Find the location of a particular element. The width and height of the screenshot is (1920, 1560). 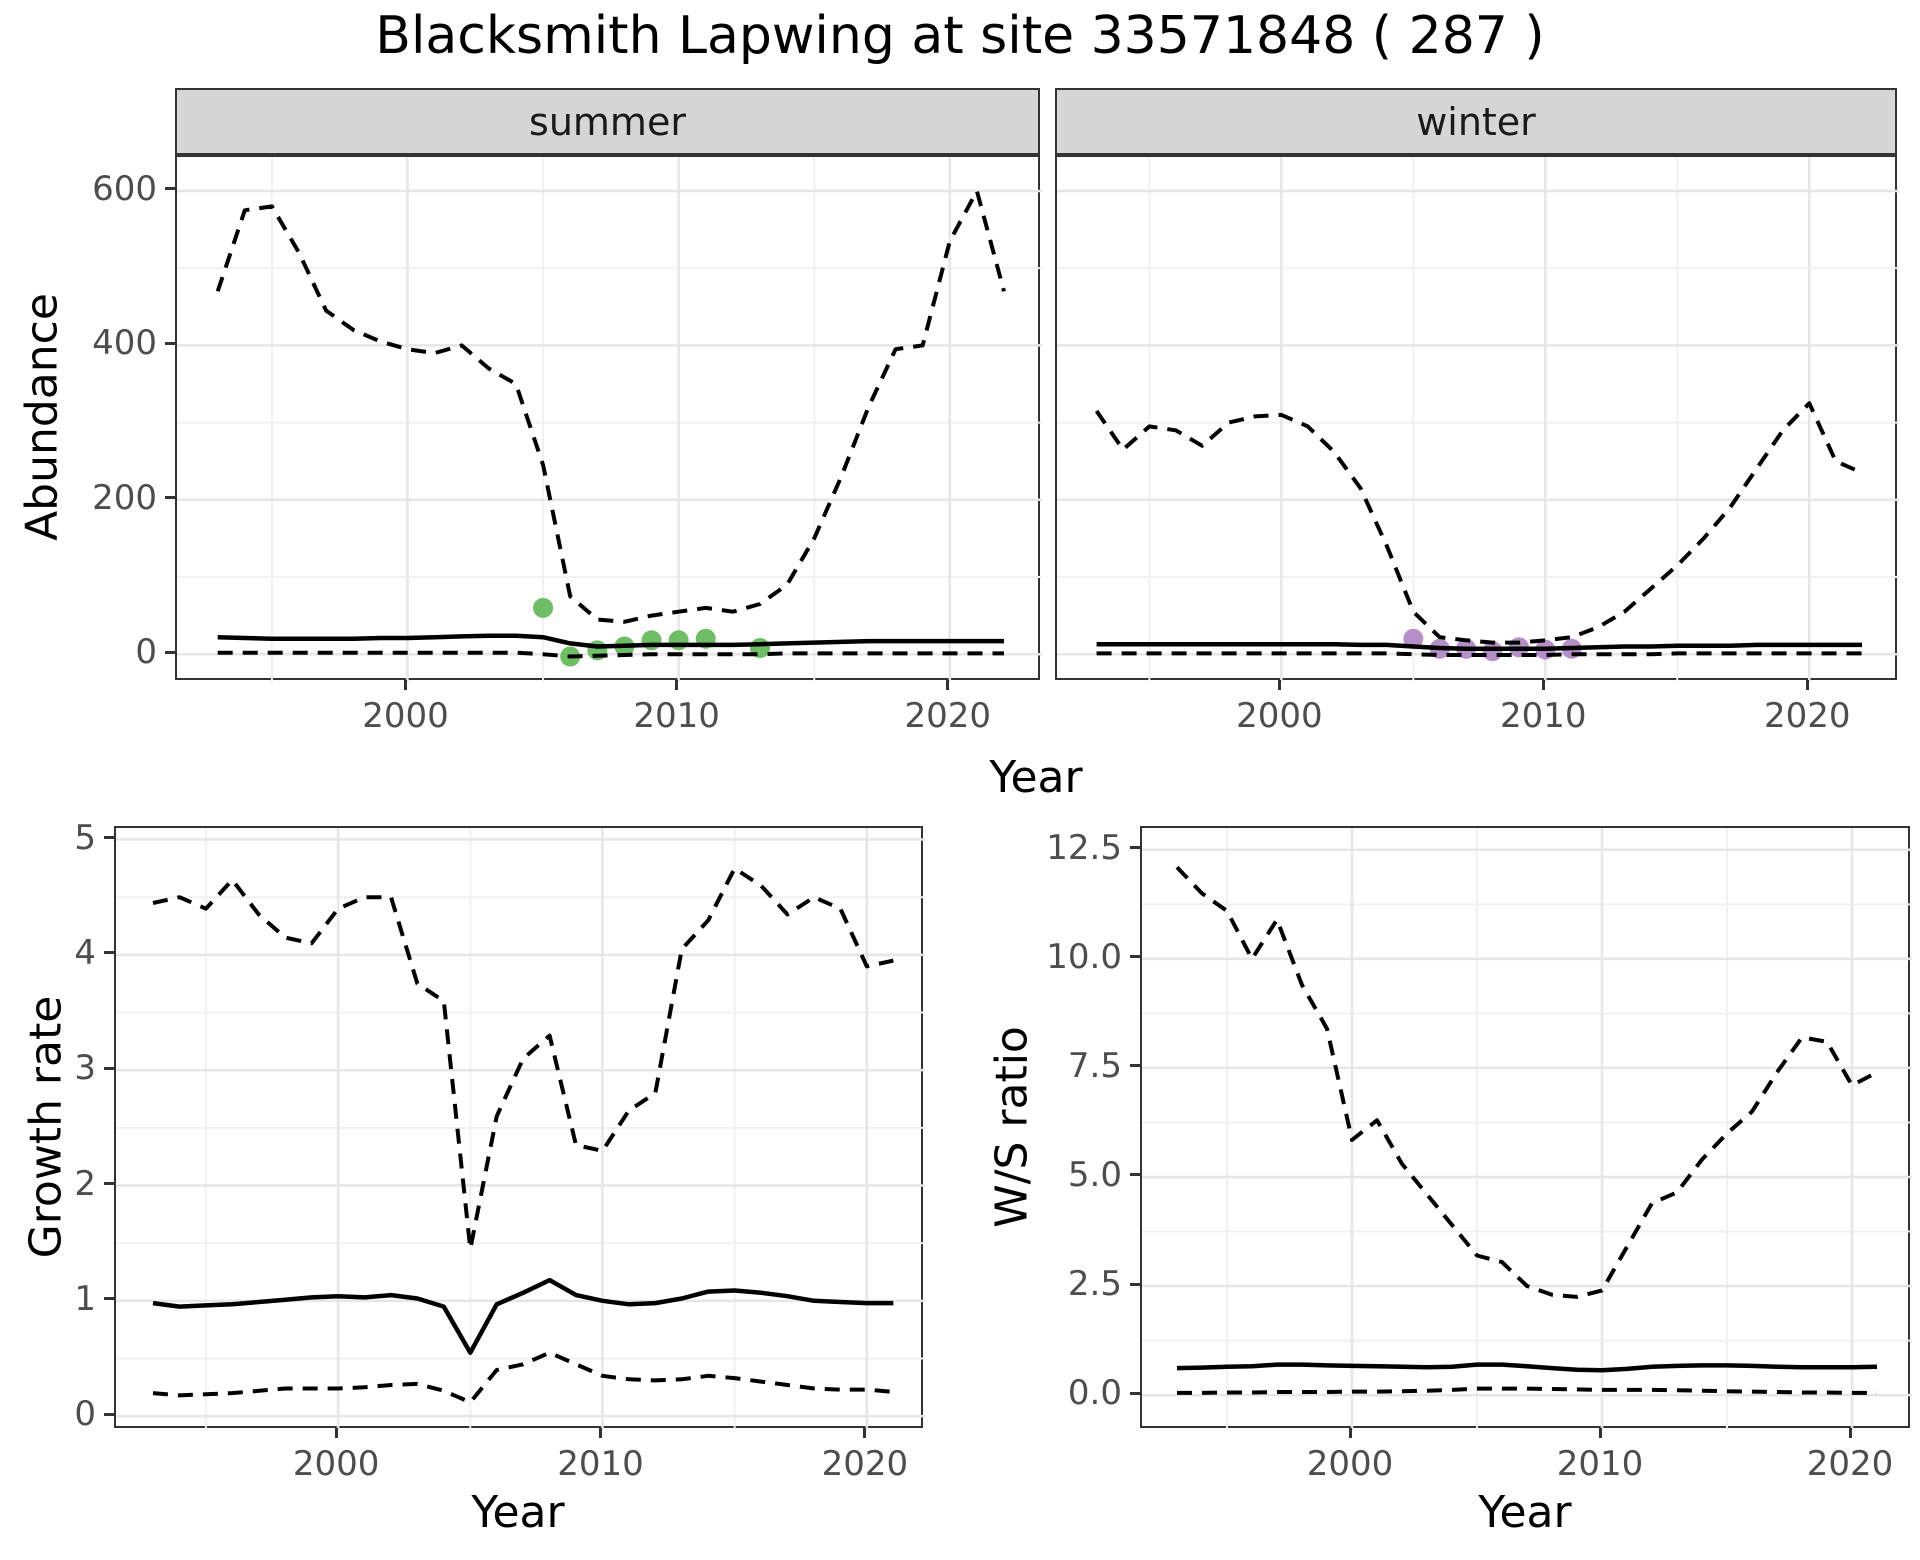

y-tick-label: 2 is located at coordinates (85, 1183).